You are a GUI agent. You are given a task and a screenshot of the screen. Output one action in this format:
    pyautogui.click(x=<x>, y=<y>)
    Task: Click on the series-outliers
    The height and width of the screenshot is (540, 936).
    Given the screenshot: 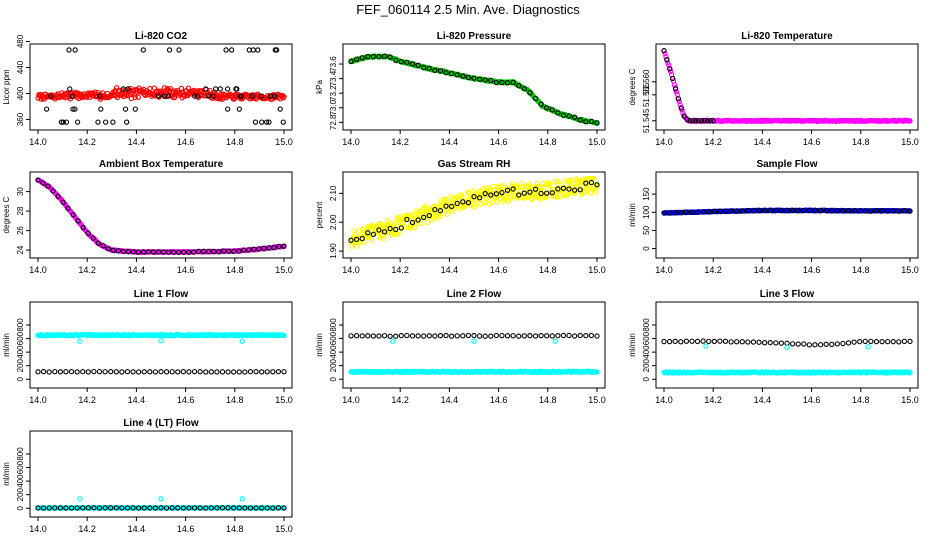 What is the action you would take?
    pyautogui.click(x=787, y=347)
    